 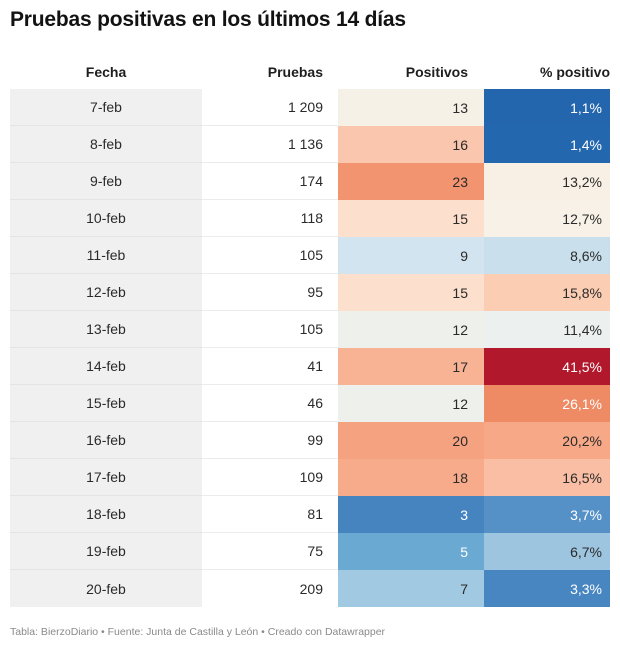 What do you see at coordinates (106, 181) in the screenshot?
I see `cell-fecha: 9-feb` at bounding box center [106, 181].